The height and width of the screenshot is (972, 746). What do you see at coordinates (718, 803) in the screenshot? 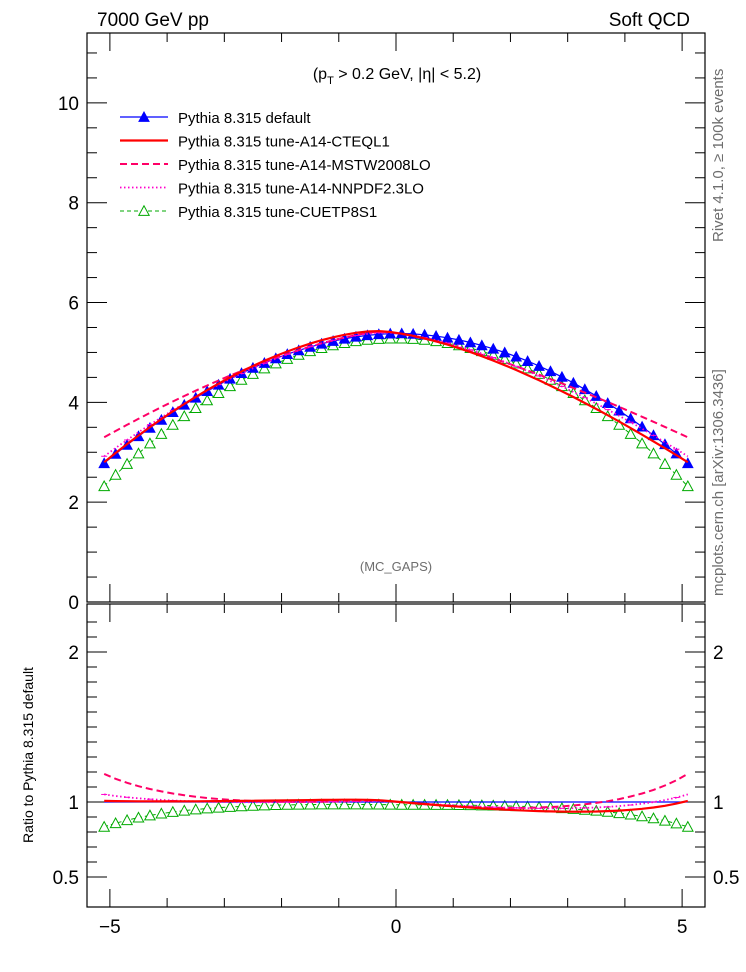
I see `ratio-y-tick-label-right: 1` at bounding box center [718, 803].